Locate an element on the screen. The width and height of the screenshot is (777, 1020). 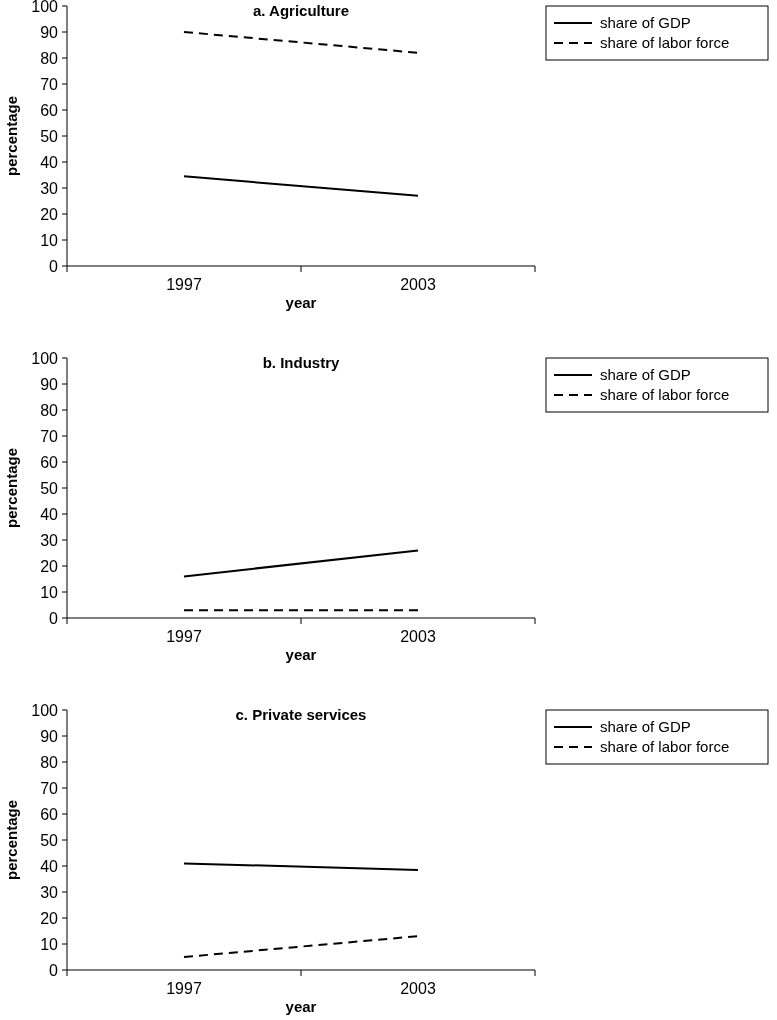
chart-title: c. Private services is located at coordinates (301, 714).